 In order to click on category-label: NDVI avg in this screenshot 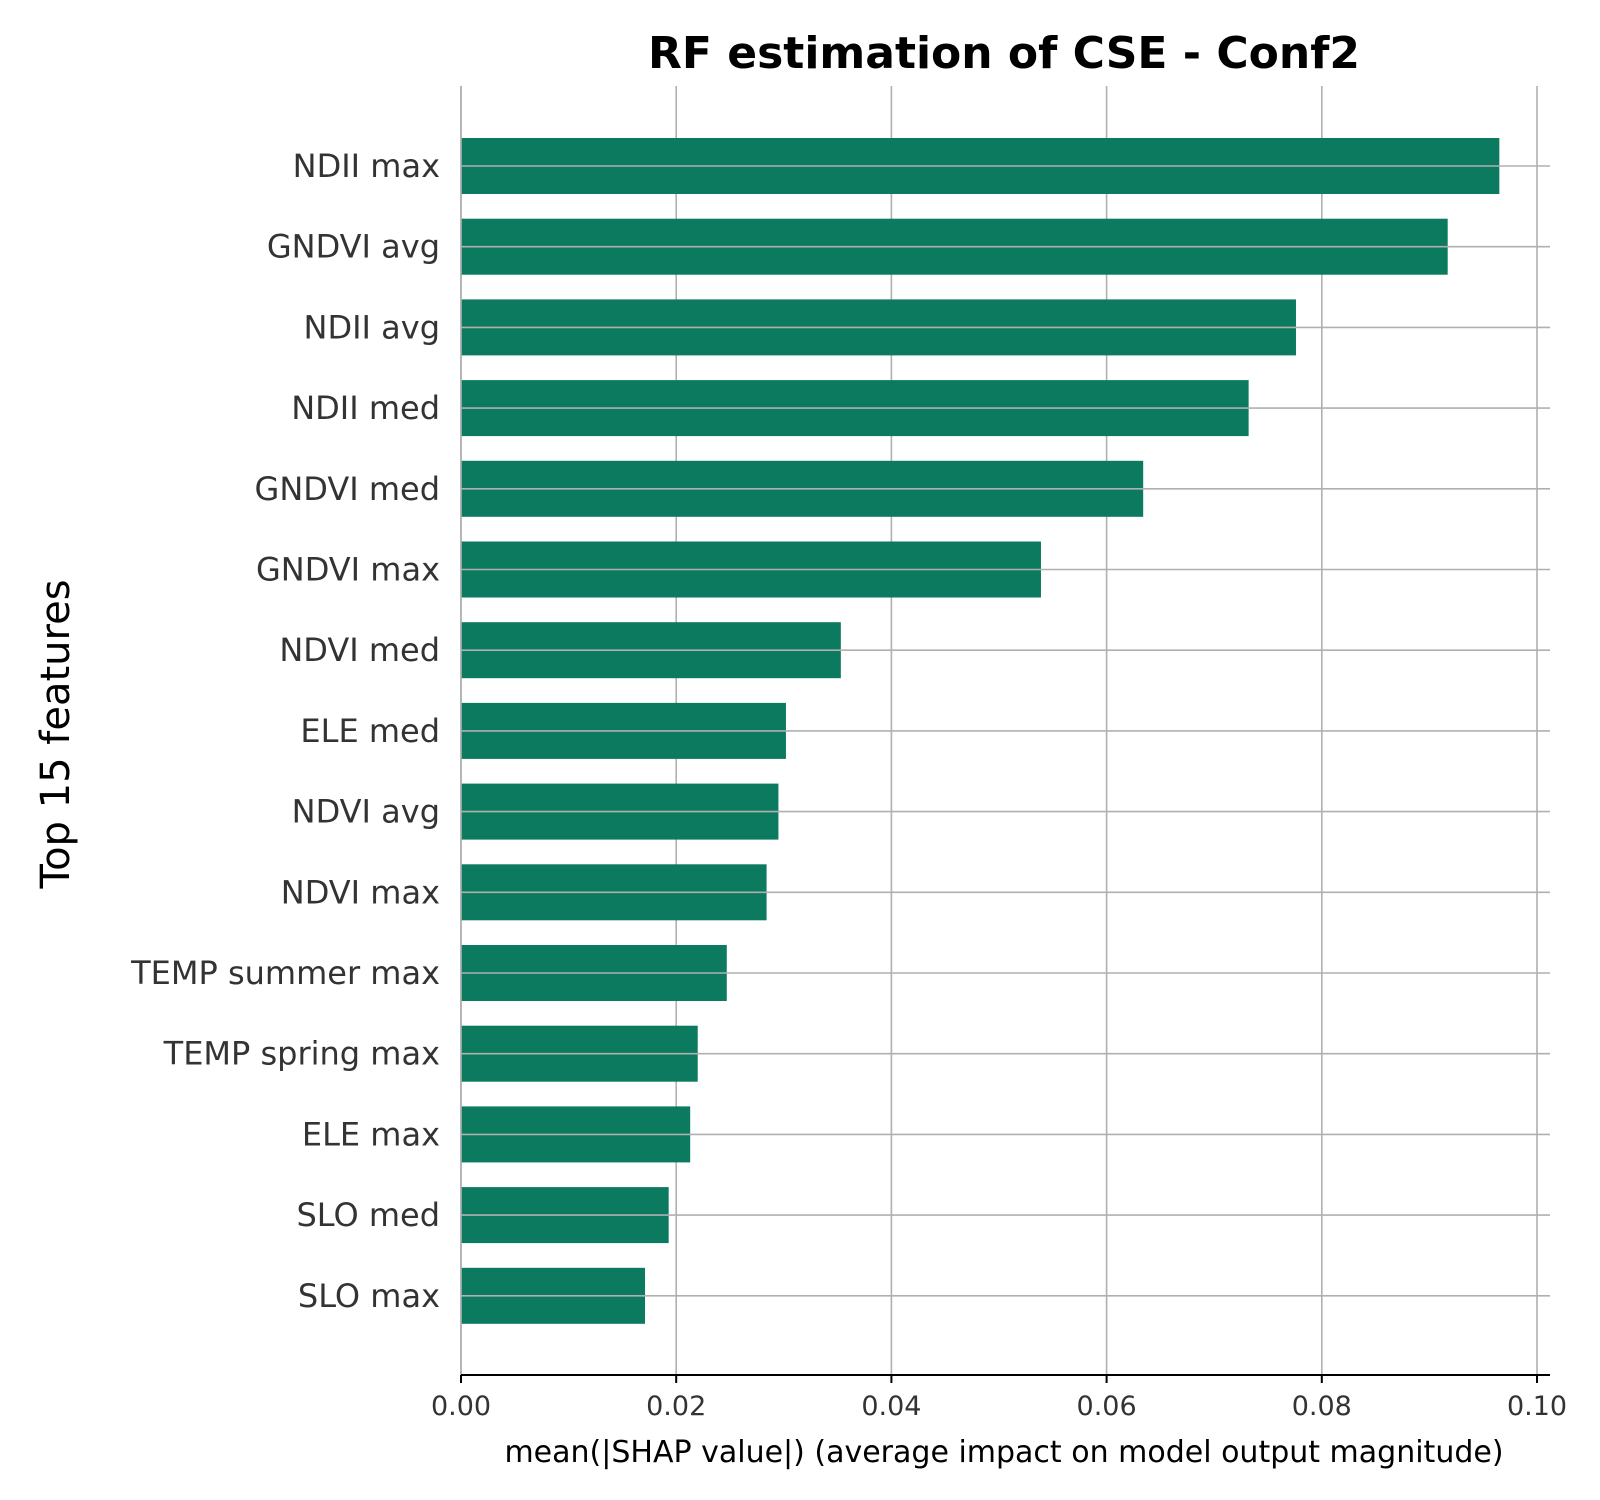, I will do `click(366, 812)`.